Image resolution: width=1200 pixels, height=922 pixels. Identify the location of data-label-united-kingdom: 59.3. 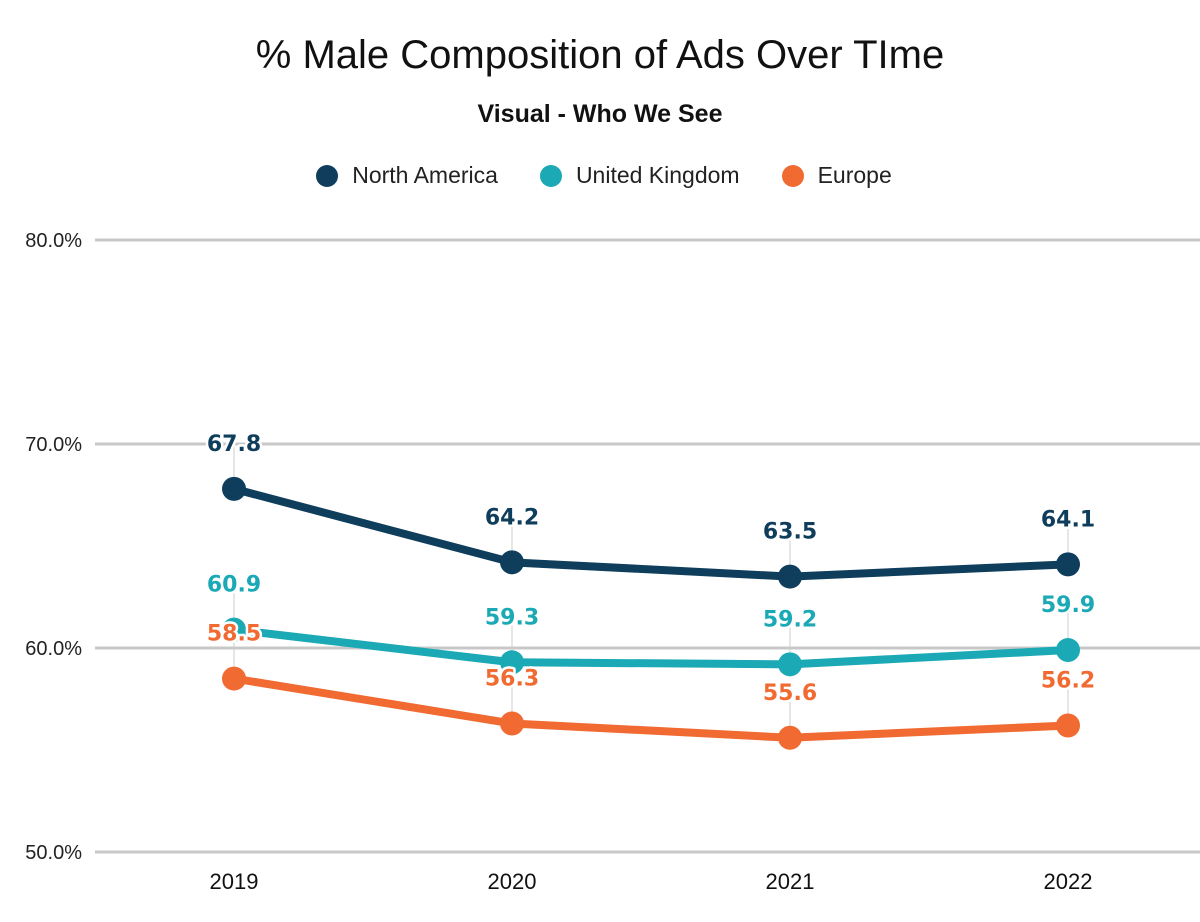
(512, 617).